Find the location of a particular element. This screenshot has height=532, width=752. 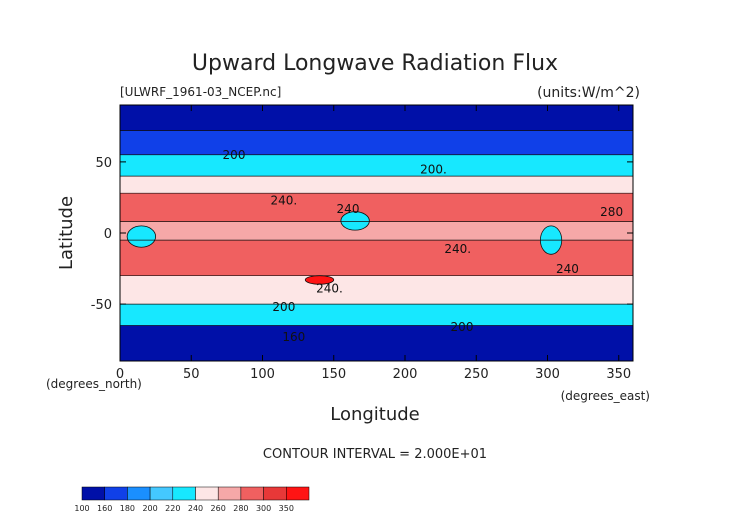

color-legend: 100 160 180 200 220 240 260 280 300 350 is located at coordinates (192, 499).